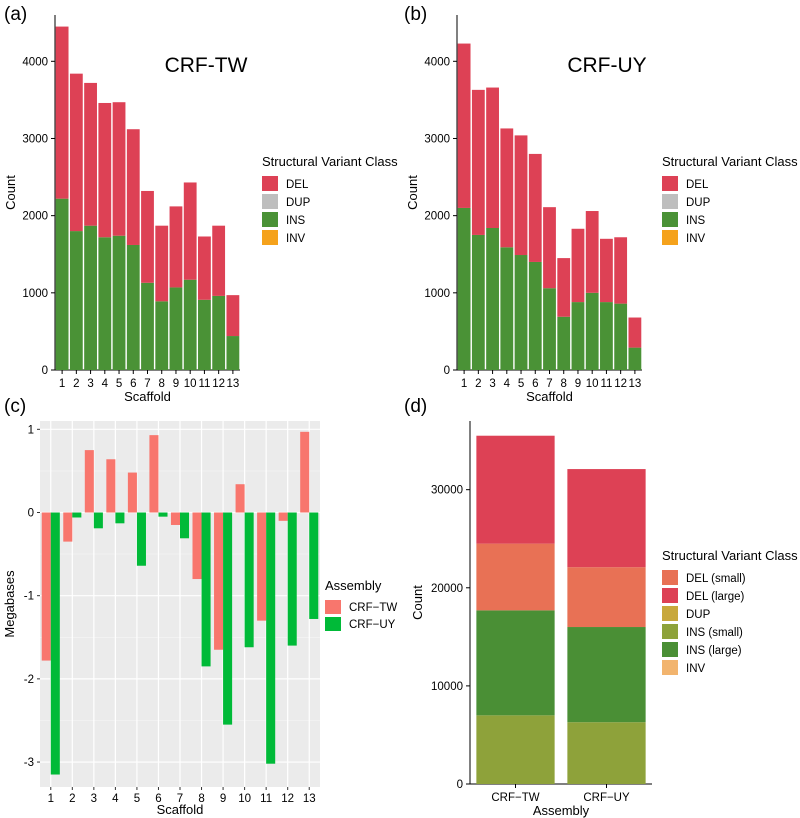 This screenshot has width=800, height=818. I want to click on bar-del-large-, so click(606, 518).